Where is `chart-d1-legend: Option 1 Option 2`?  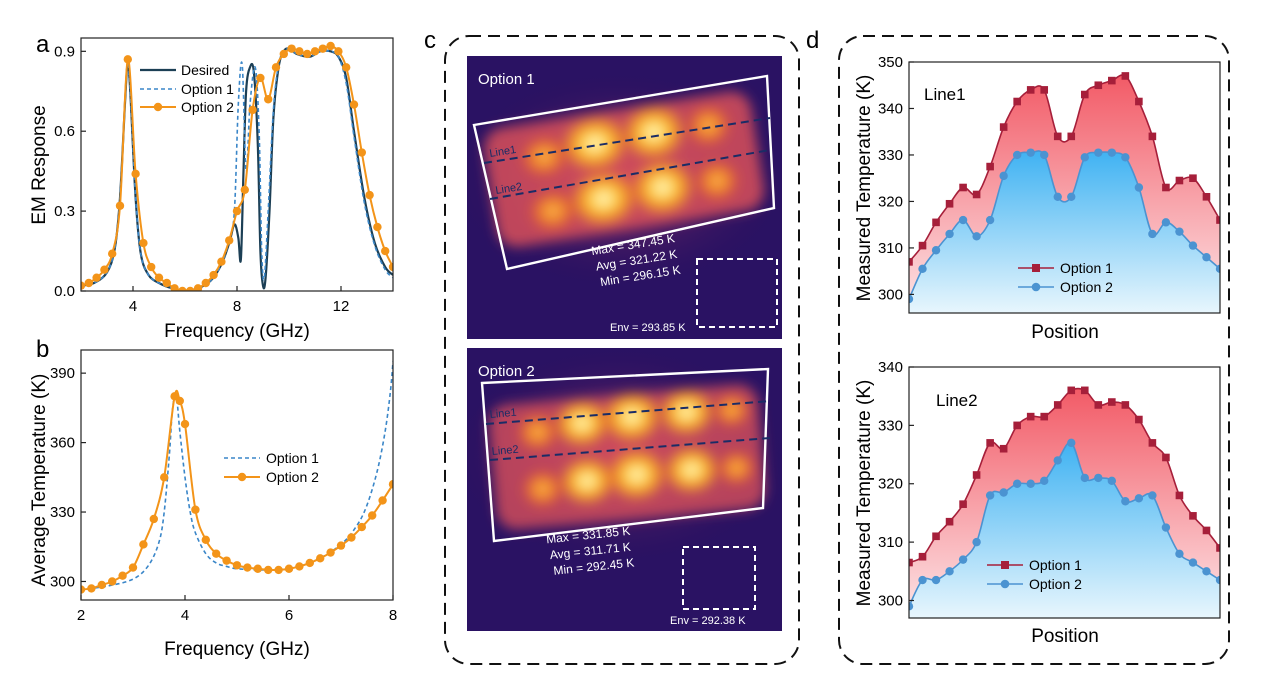 chart-d1-legend: Option 1 Option 2 is located at coordinates (1065, 277).